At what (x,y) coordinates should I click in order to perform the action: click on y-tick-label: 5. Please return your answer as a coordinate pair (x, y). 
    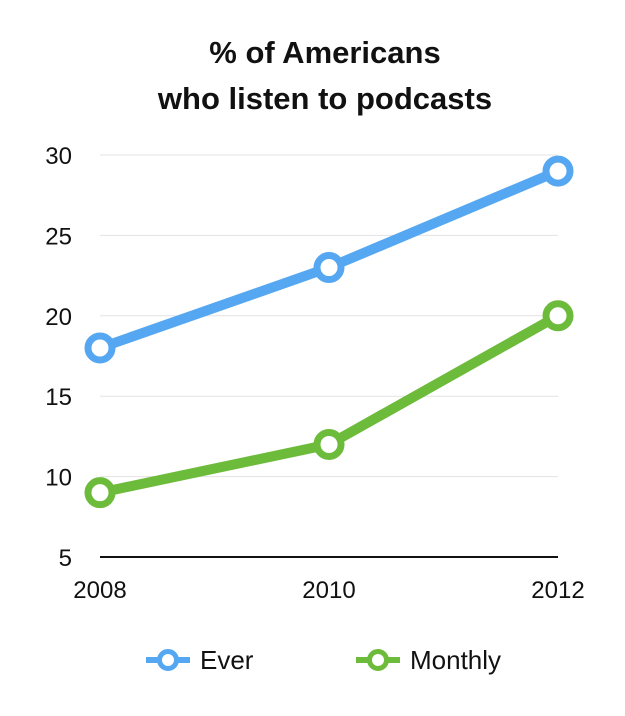
    Looking at the image, I should click on (65, 558).